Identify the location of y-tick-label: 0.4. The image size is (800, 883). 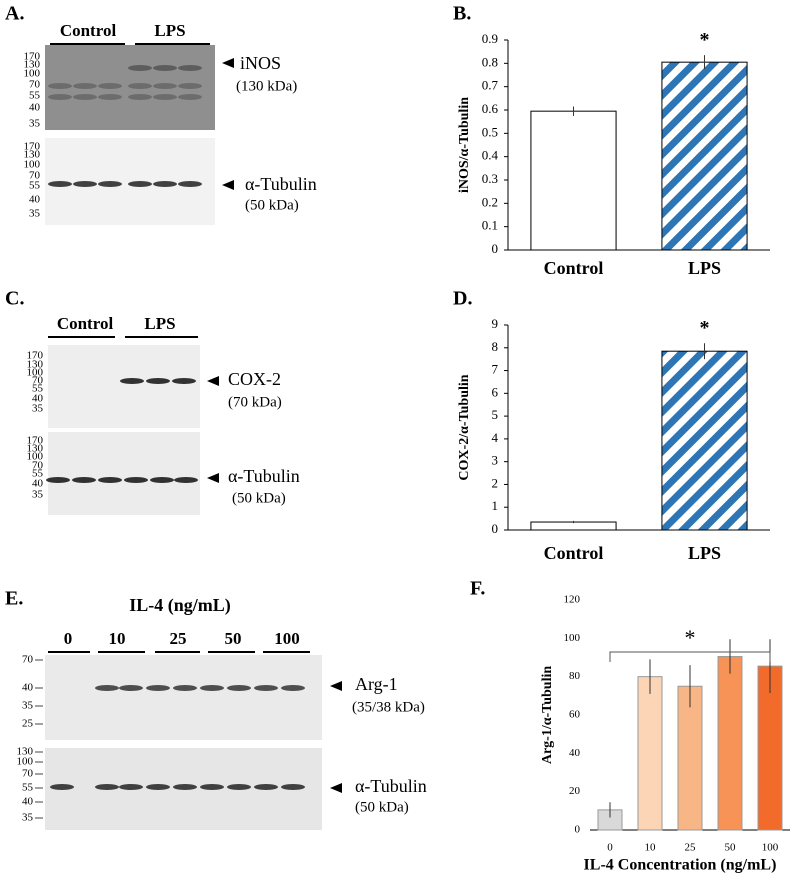
(490, 155).